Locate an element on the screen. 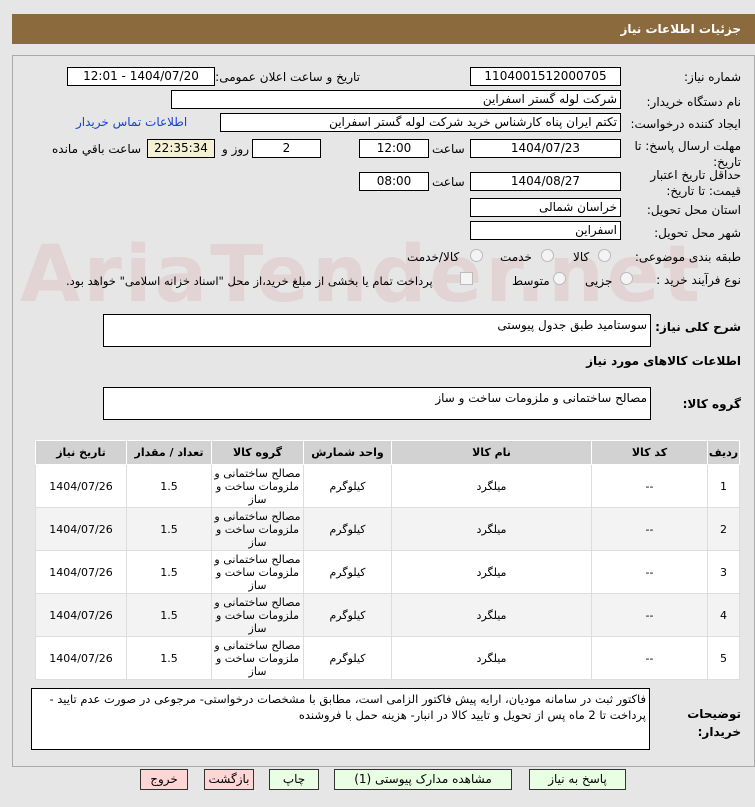 The width and height of the screenshot is (755, 807). summary-field: سوستامید طبق جدول پیوستی is located at coordinates (377, 330).